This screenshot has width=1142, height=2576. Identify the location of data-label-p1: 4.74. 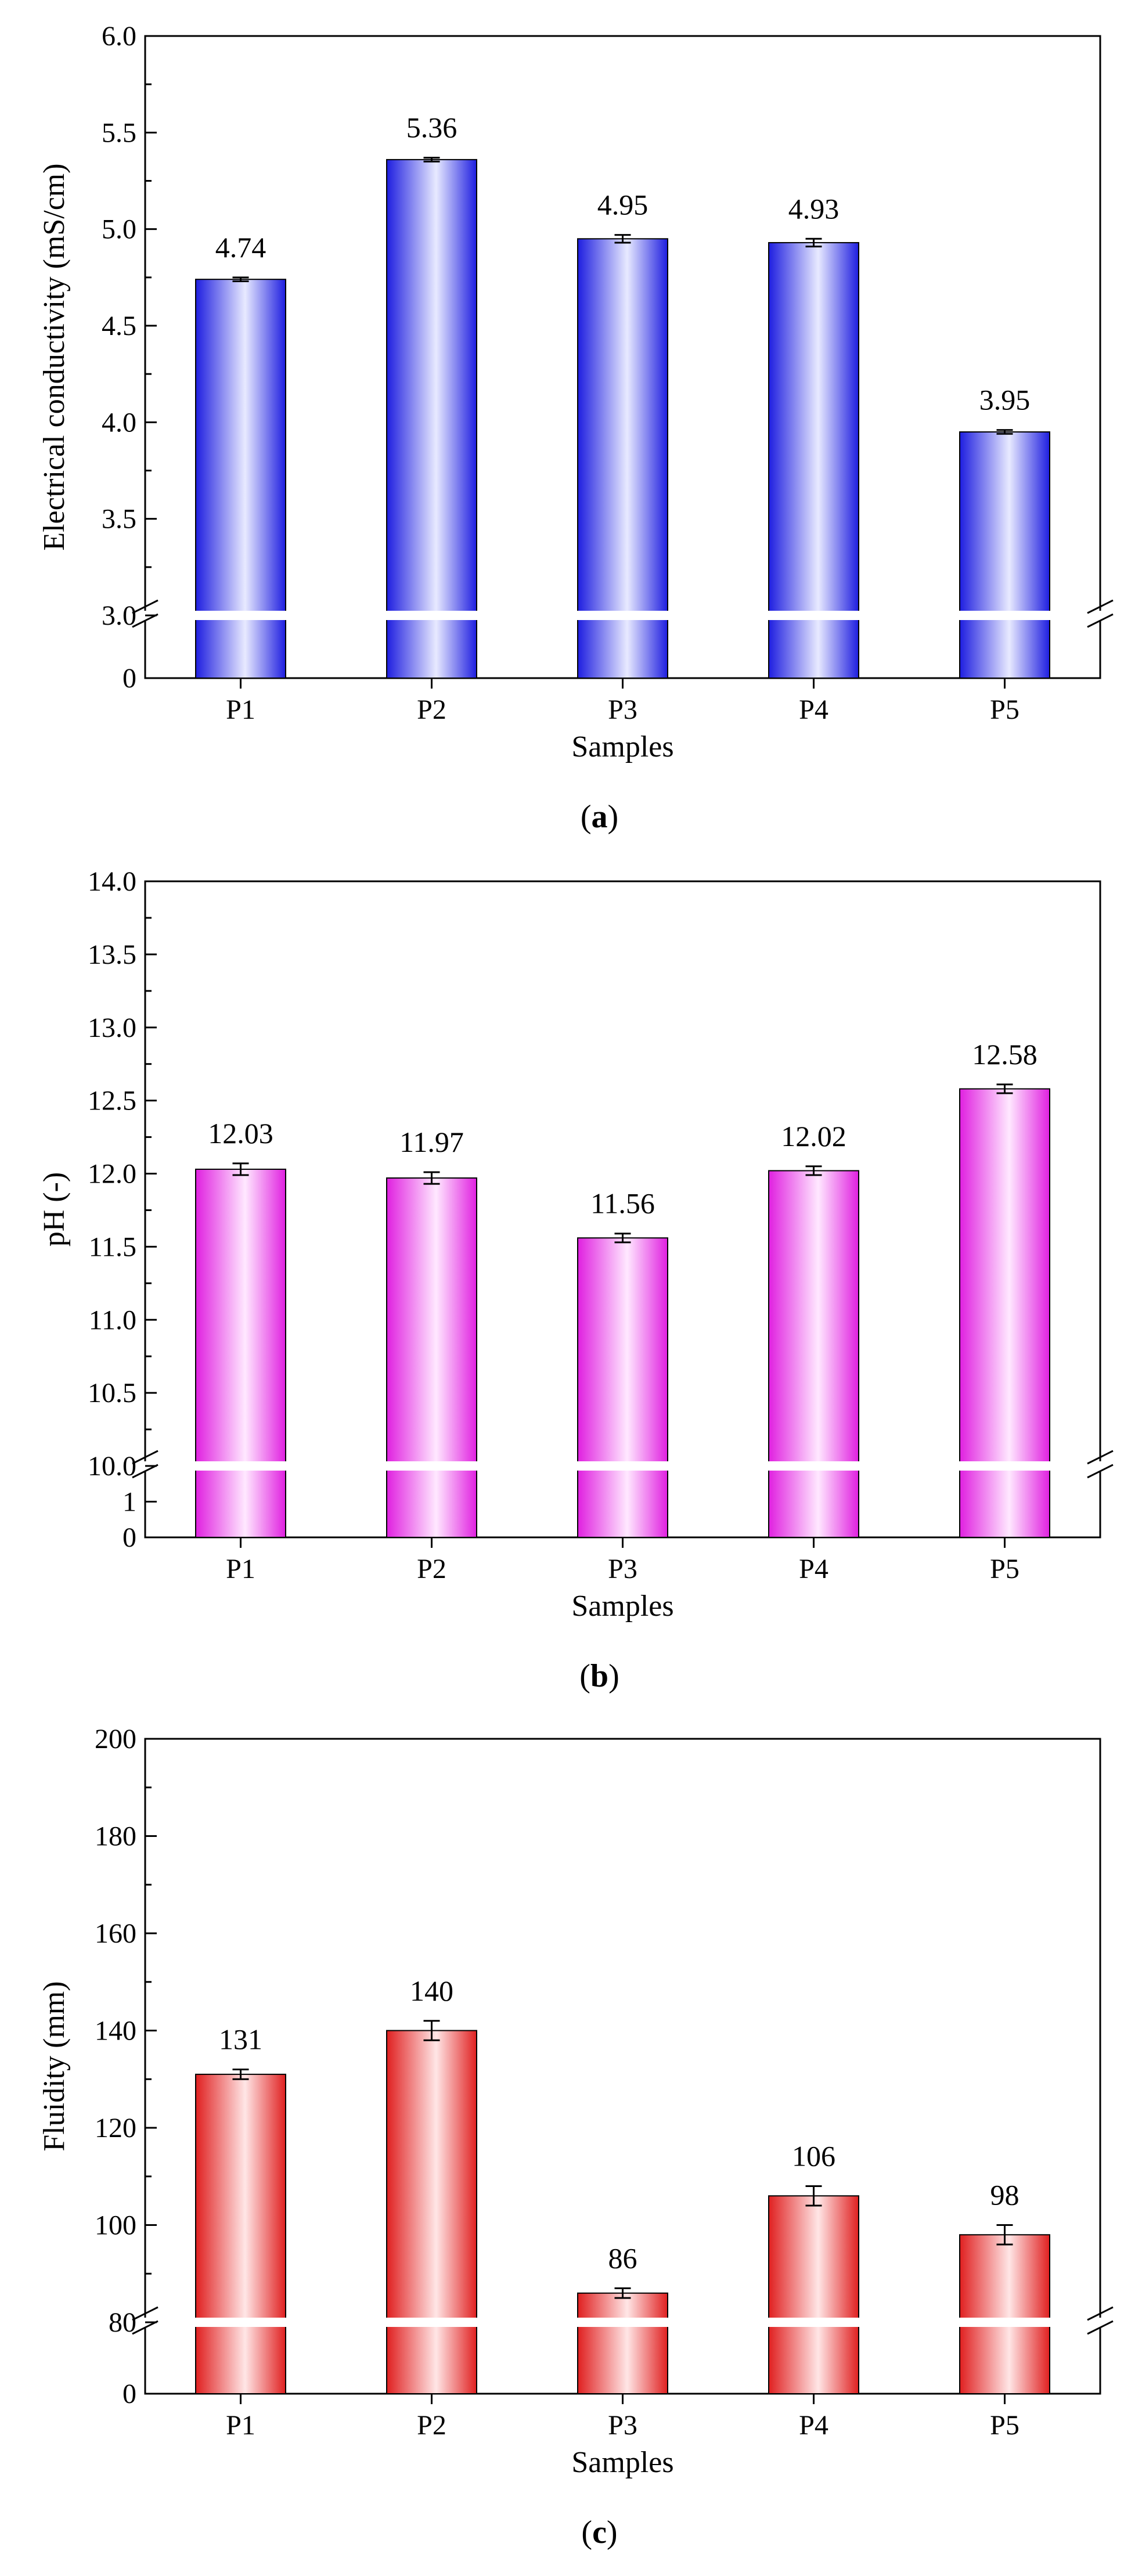
(240, 247).